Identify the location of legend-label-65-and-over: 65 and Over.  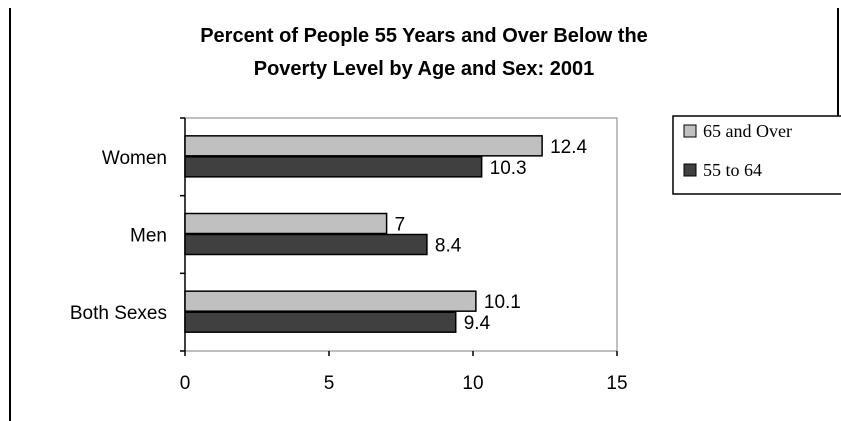
(747, 131).